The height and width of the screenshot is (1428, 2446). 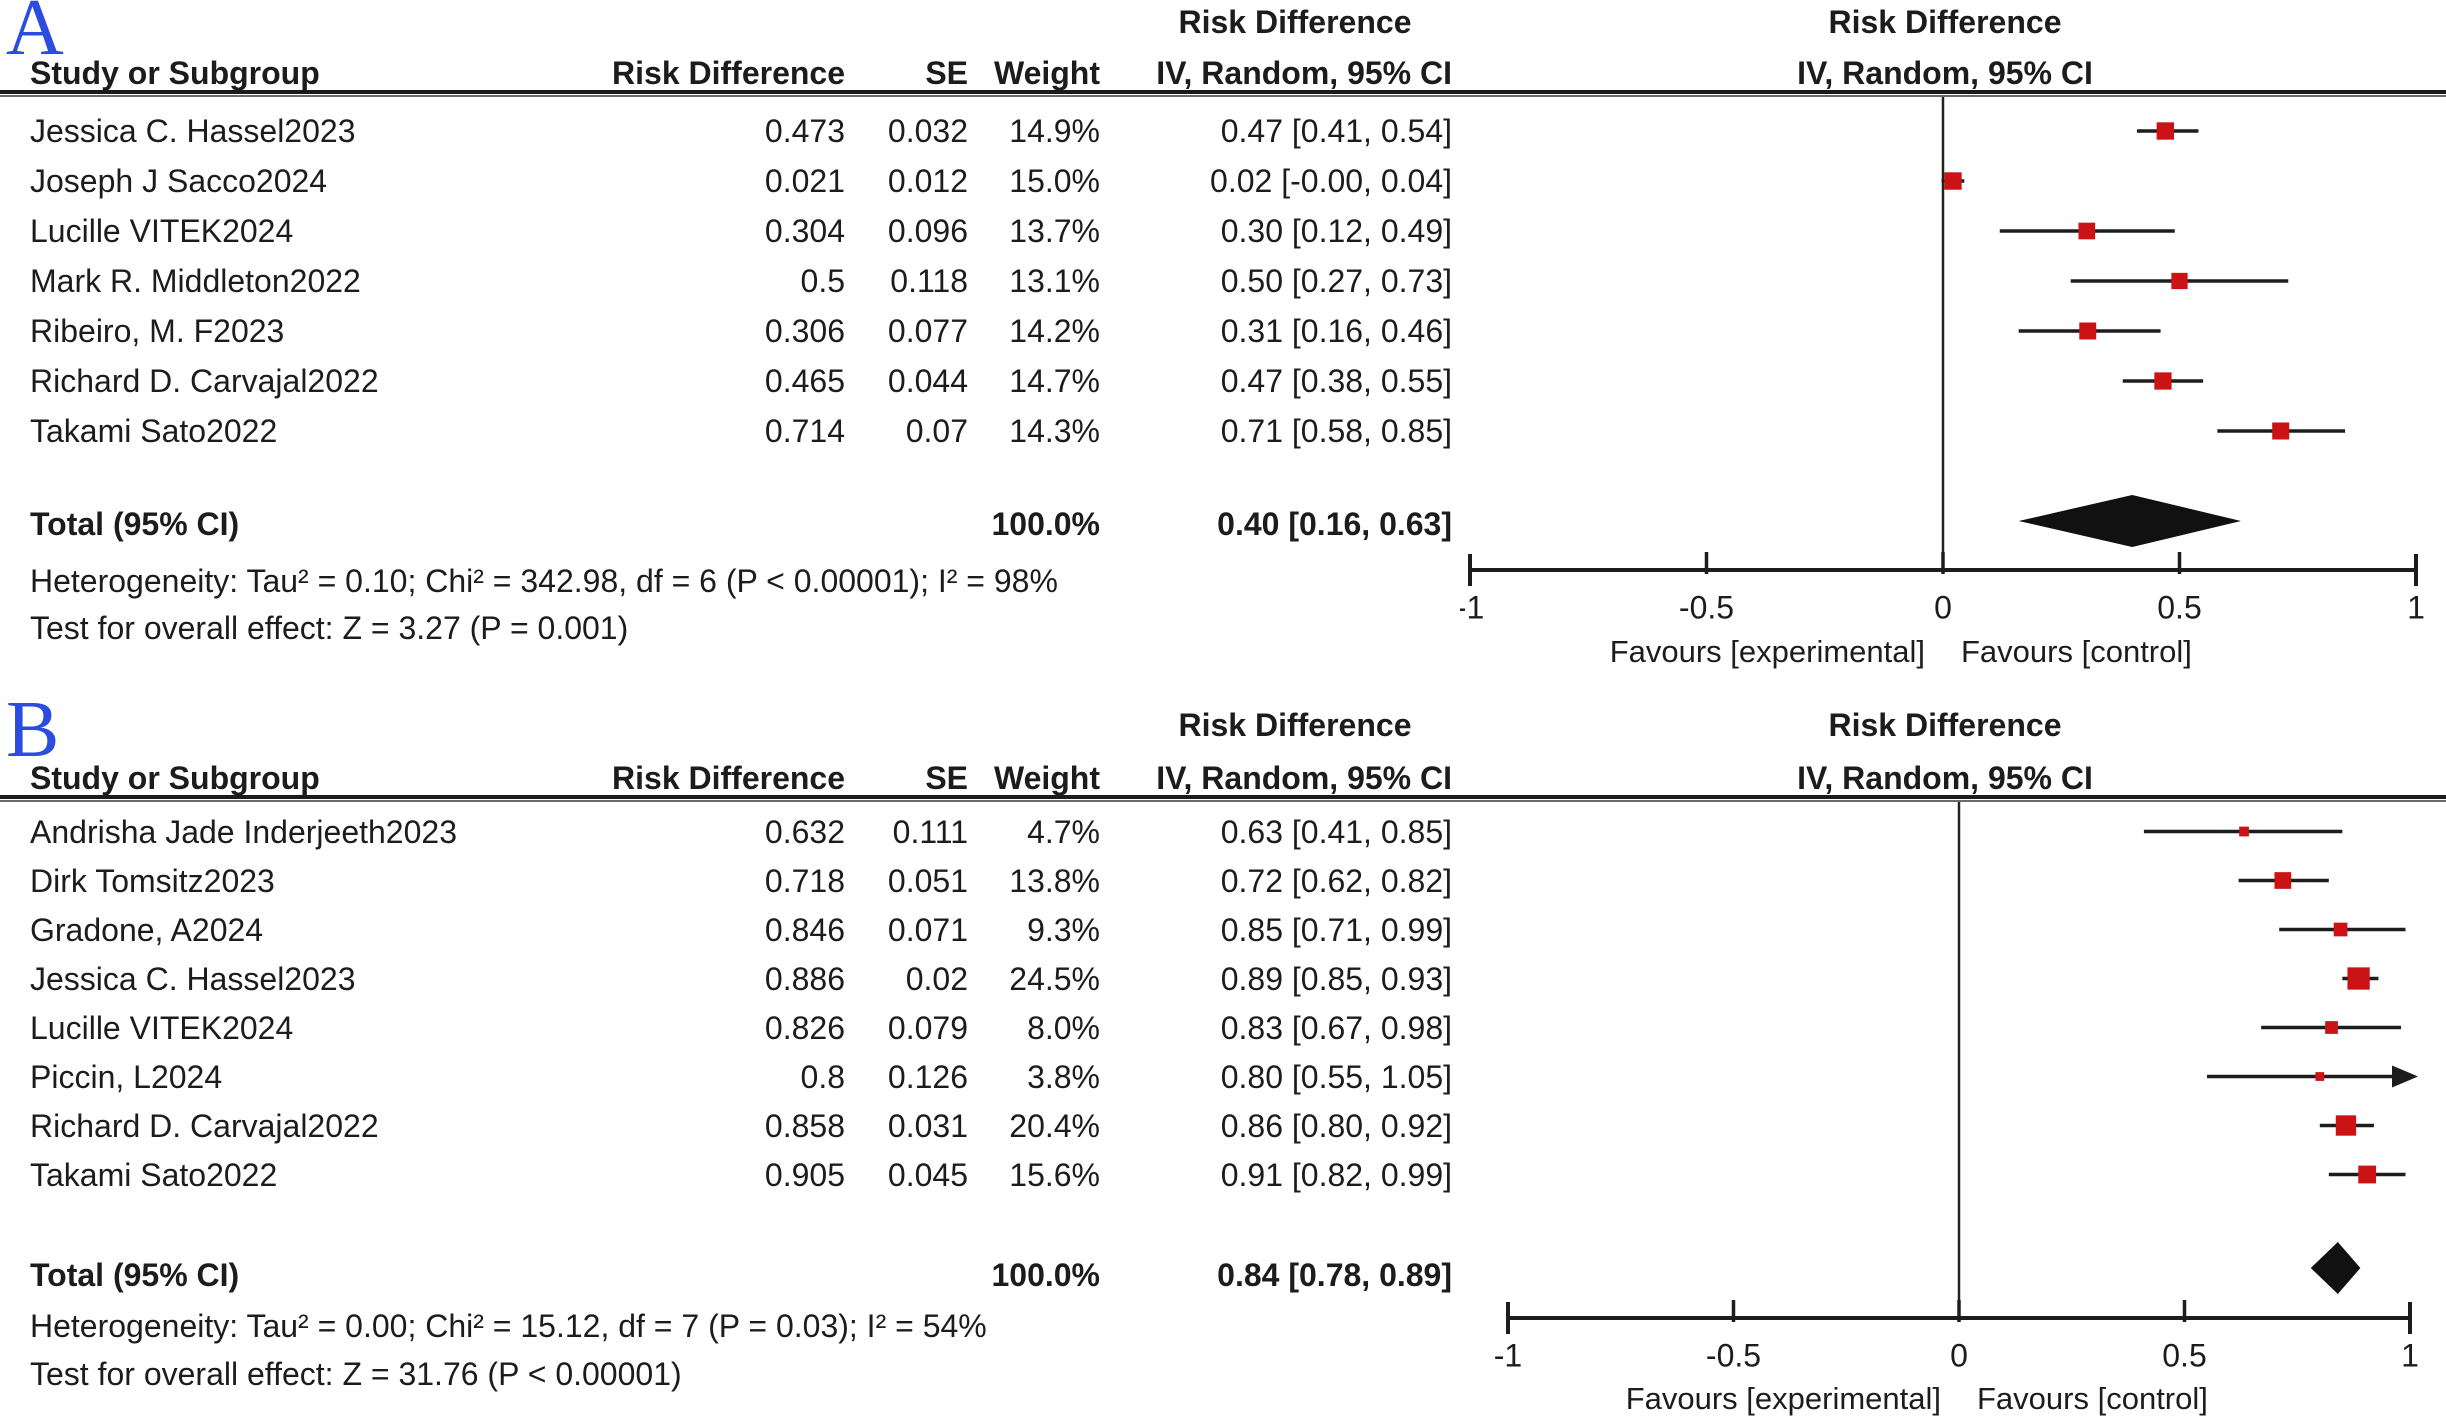 I want to click on study-se: 0.118, so click(x=929, y=281).